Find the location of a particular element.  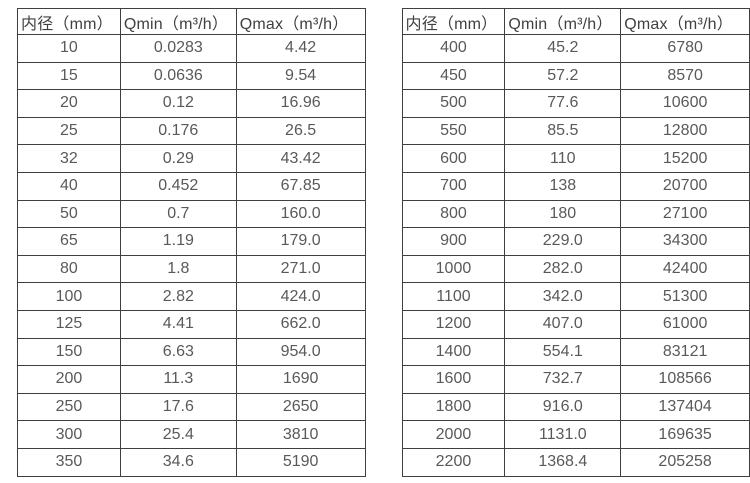

table-row: 700 138 20700 is located at coordinates (575, 186).